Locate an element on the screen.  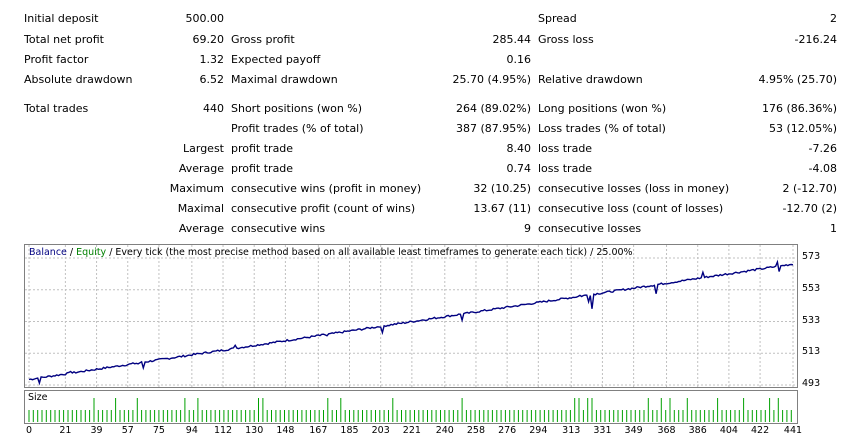
x-tick-label: 112 is located at coordinates (223, 430).